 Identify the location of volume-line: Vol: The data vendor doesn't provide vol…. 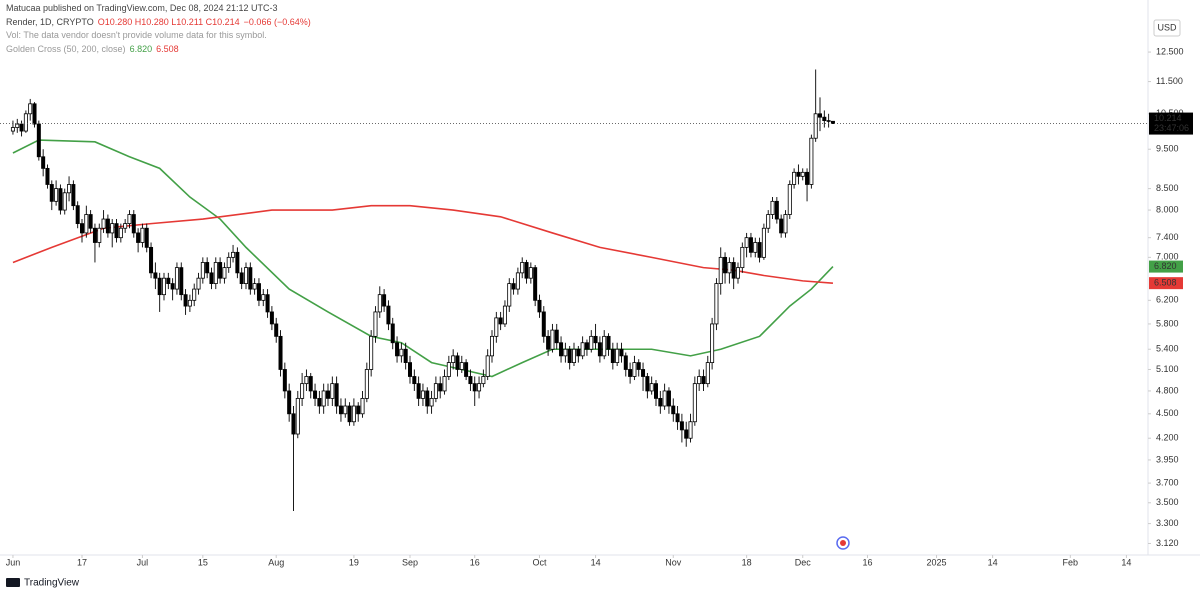
(160, 36).